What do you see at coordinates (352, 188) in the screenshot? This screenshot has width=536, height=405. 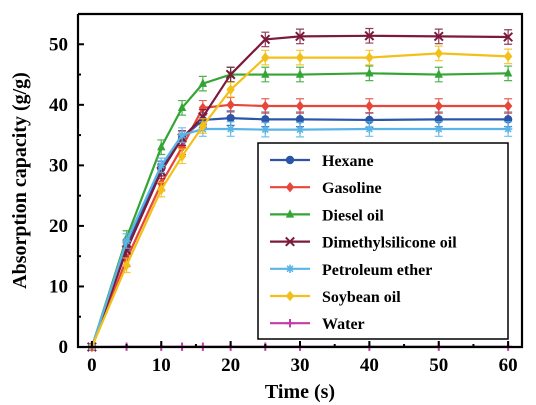 I see `legend-label: Gasoline` at bounding box center [352, 188].